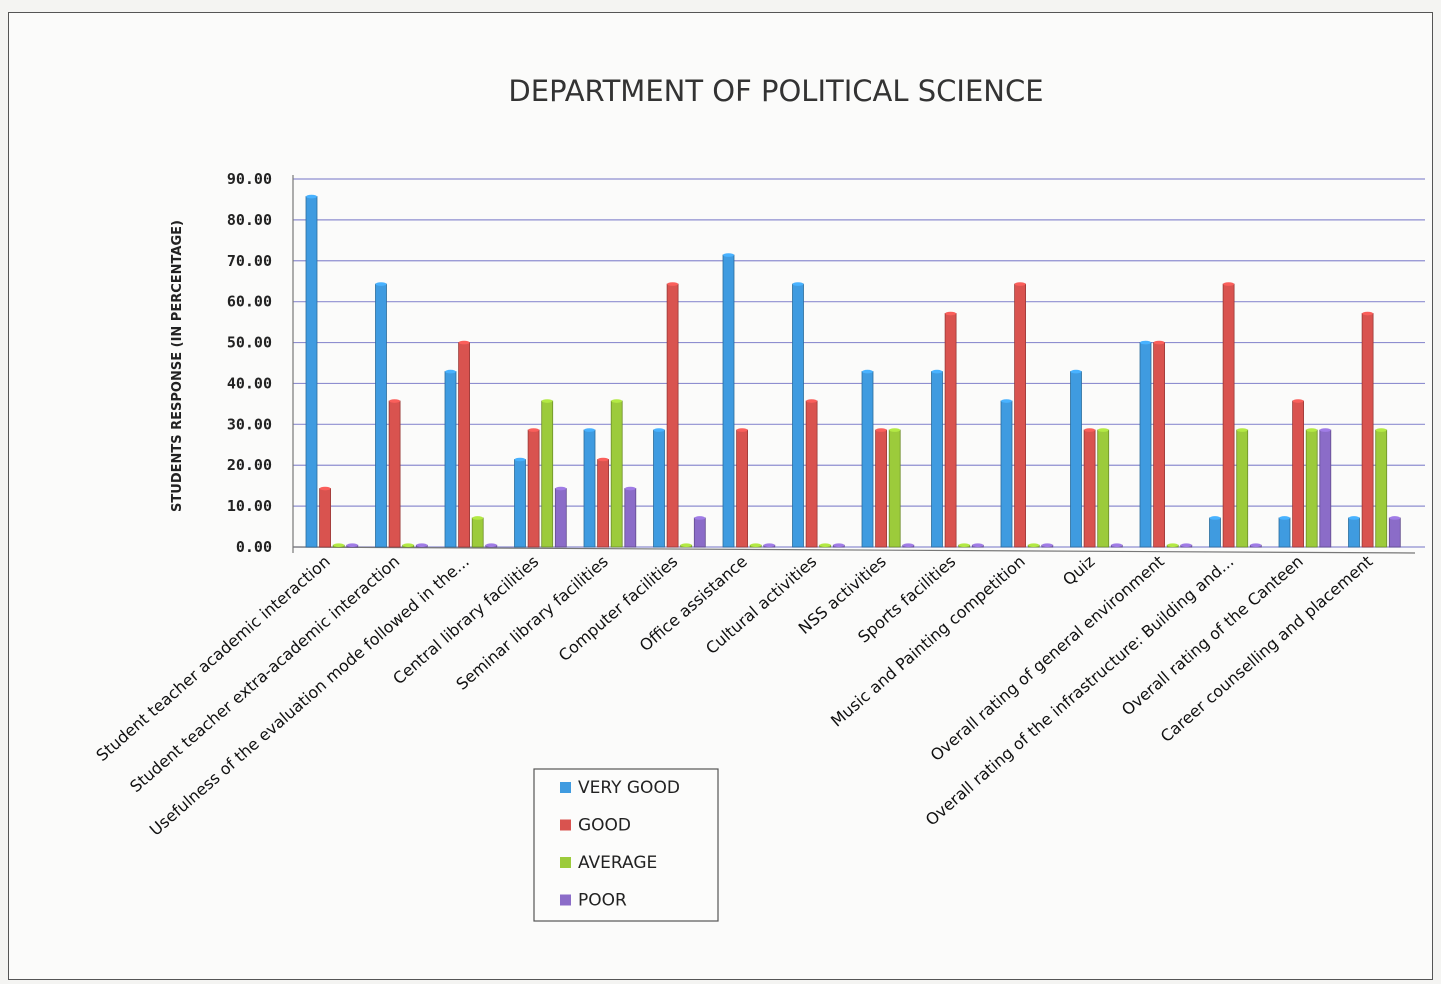 This screenshot has width=1441, height=984. Describe the element at coordinates (249, 179) in the screenshot. I see `y-tick-label: 90.00` at that location.